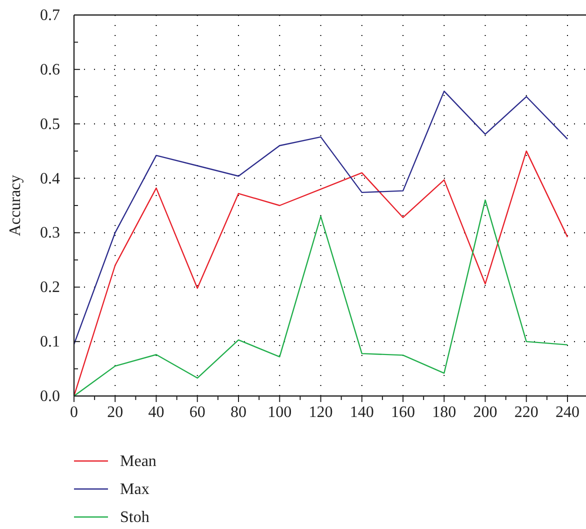 This screenshot has width=586, height=529. Describe the element at coordinates (567, 412) in the screenshot. I see `x-tick-label: 240` at that location.